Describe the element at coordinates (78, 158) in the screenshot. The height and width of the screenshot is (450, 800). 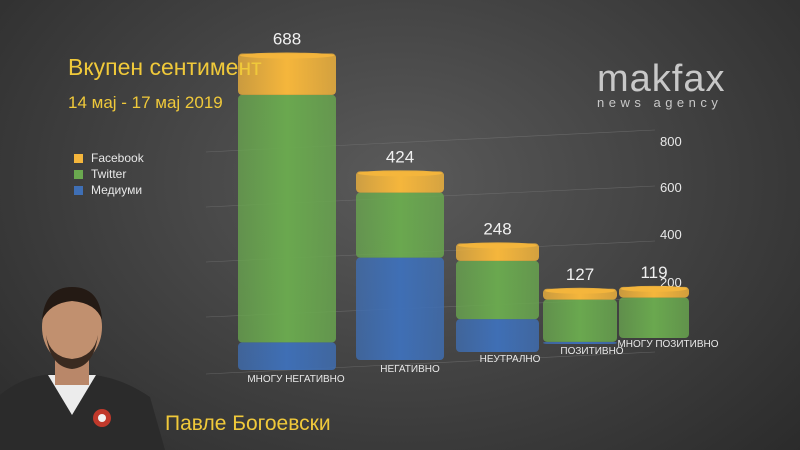
I see `legend-swatch-facebook` at that location.